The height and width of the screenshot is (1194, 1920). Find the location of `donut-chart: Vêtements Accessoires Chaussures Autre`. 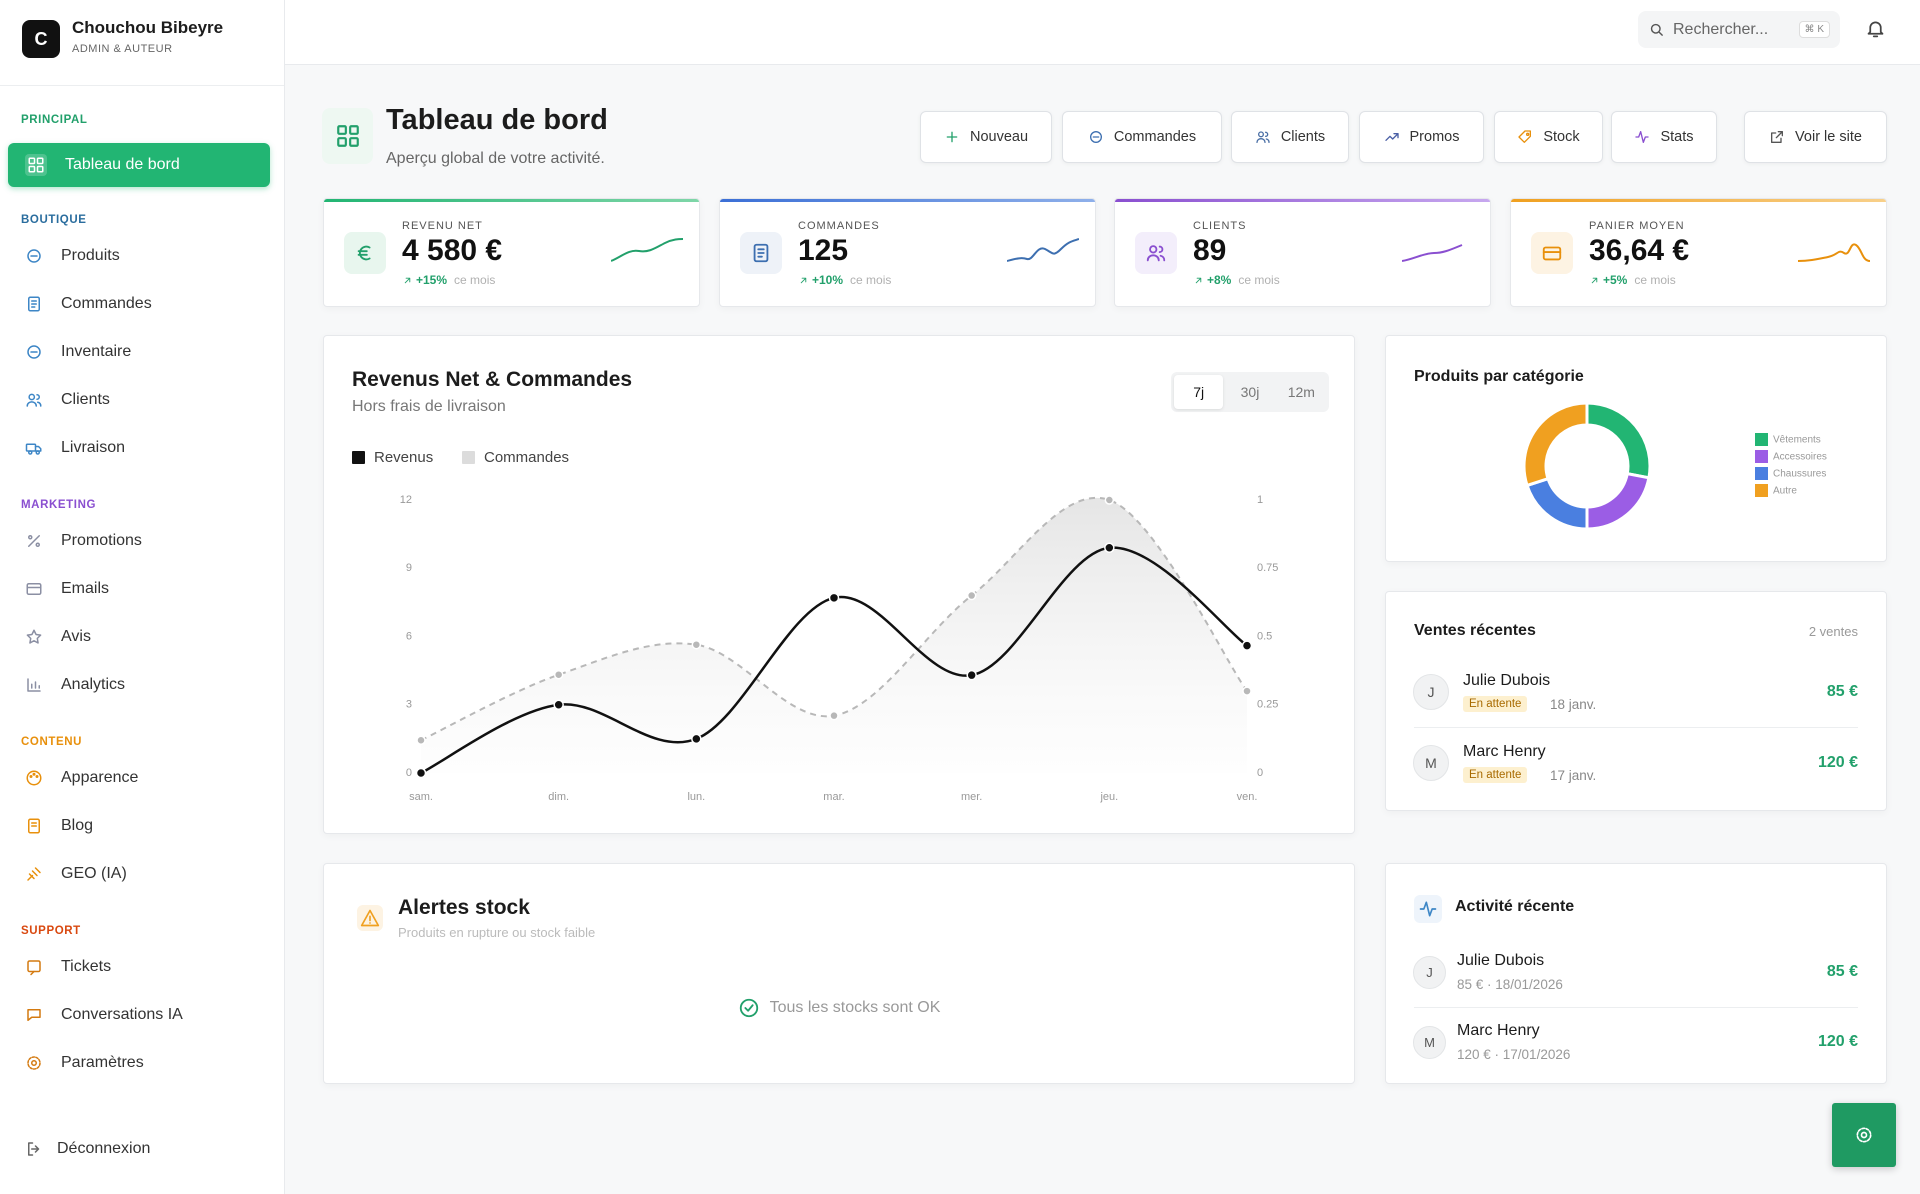

donut-chart: Vêtements Accessoires Chaussures Autre is located at coordinates (1674, 466).